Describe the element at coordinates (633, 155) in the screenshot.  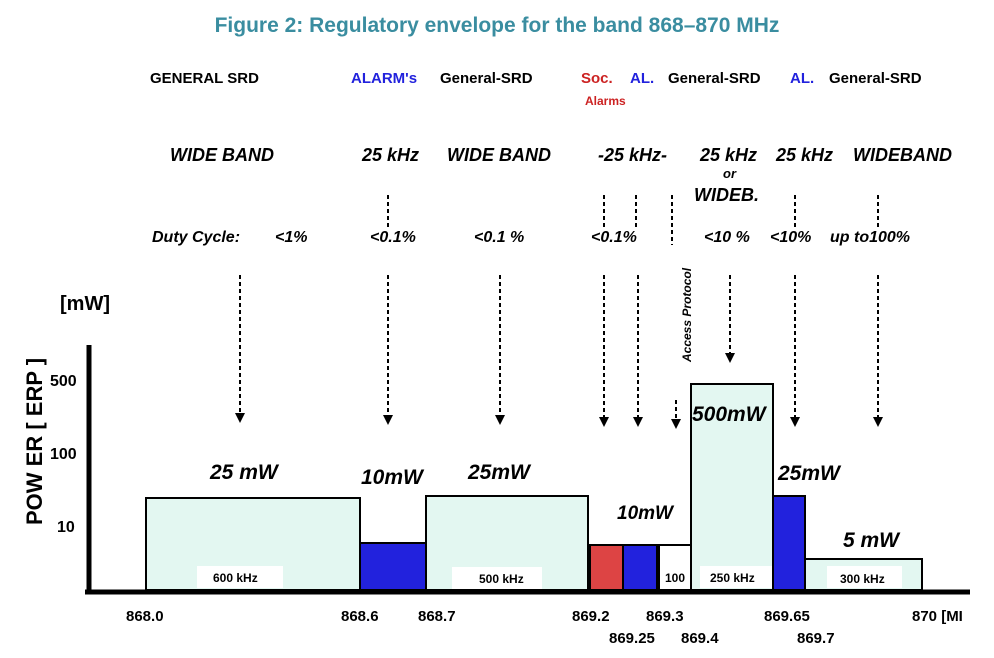
I see `bandwidth-label-4: -25 kHz-` at that location.